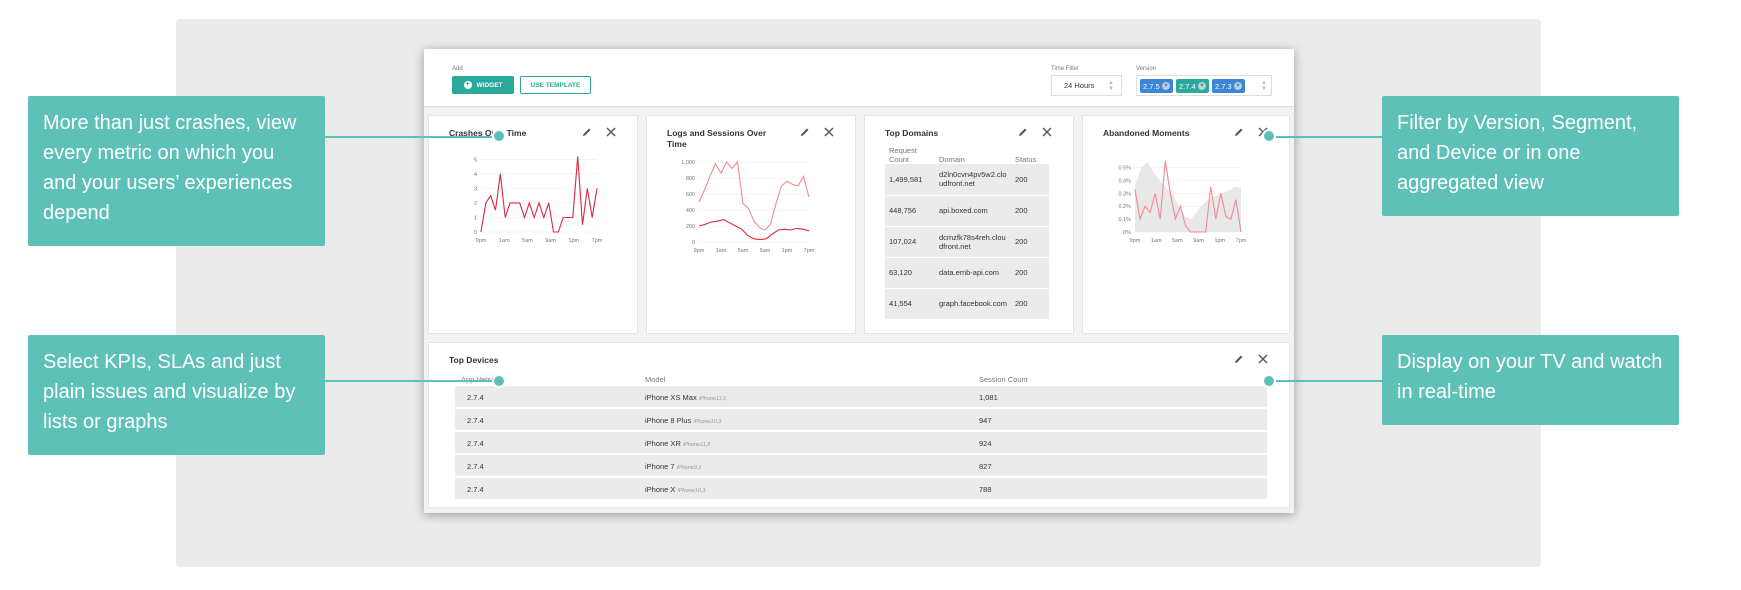 Image resolution: width=1741 pixels, height=590 pixels. What do you see at coordinates (861, 489) in the screenshot?
I see `table-row: 2.7.4 iPhone X iPhone10,3 788` at bounding box center [861, 489].